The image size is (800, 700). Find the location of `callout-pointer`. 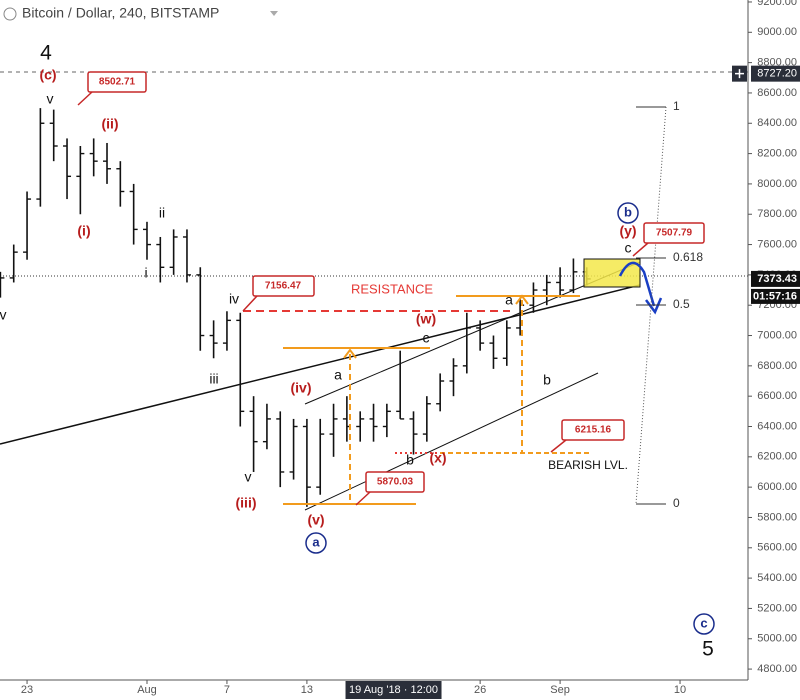

callout-pointer is located at coordinates (640, 249).